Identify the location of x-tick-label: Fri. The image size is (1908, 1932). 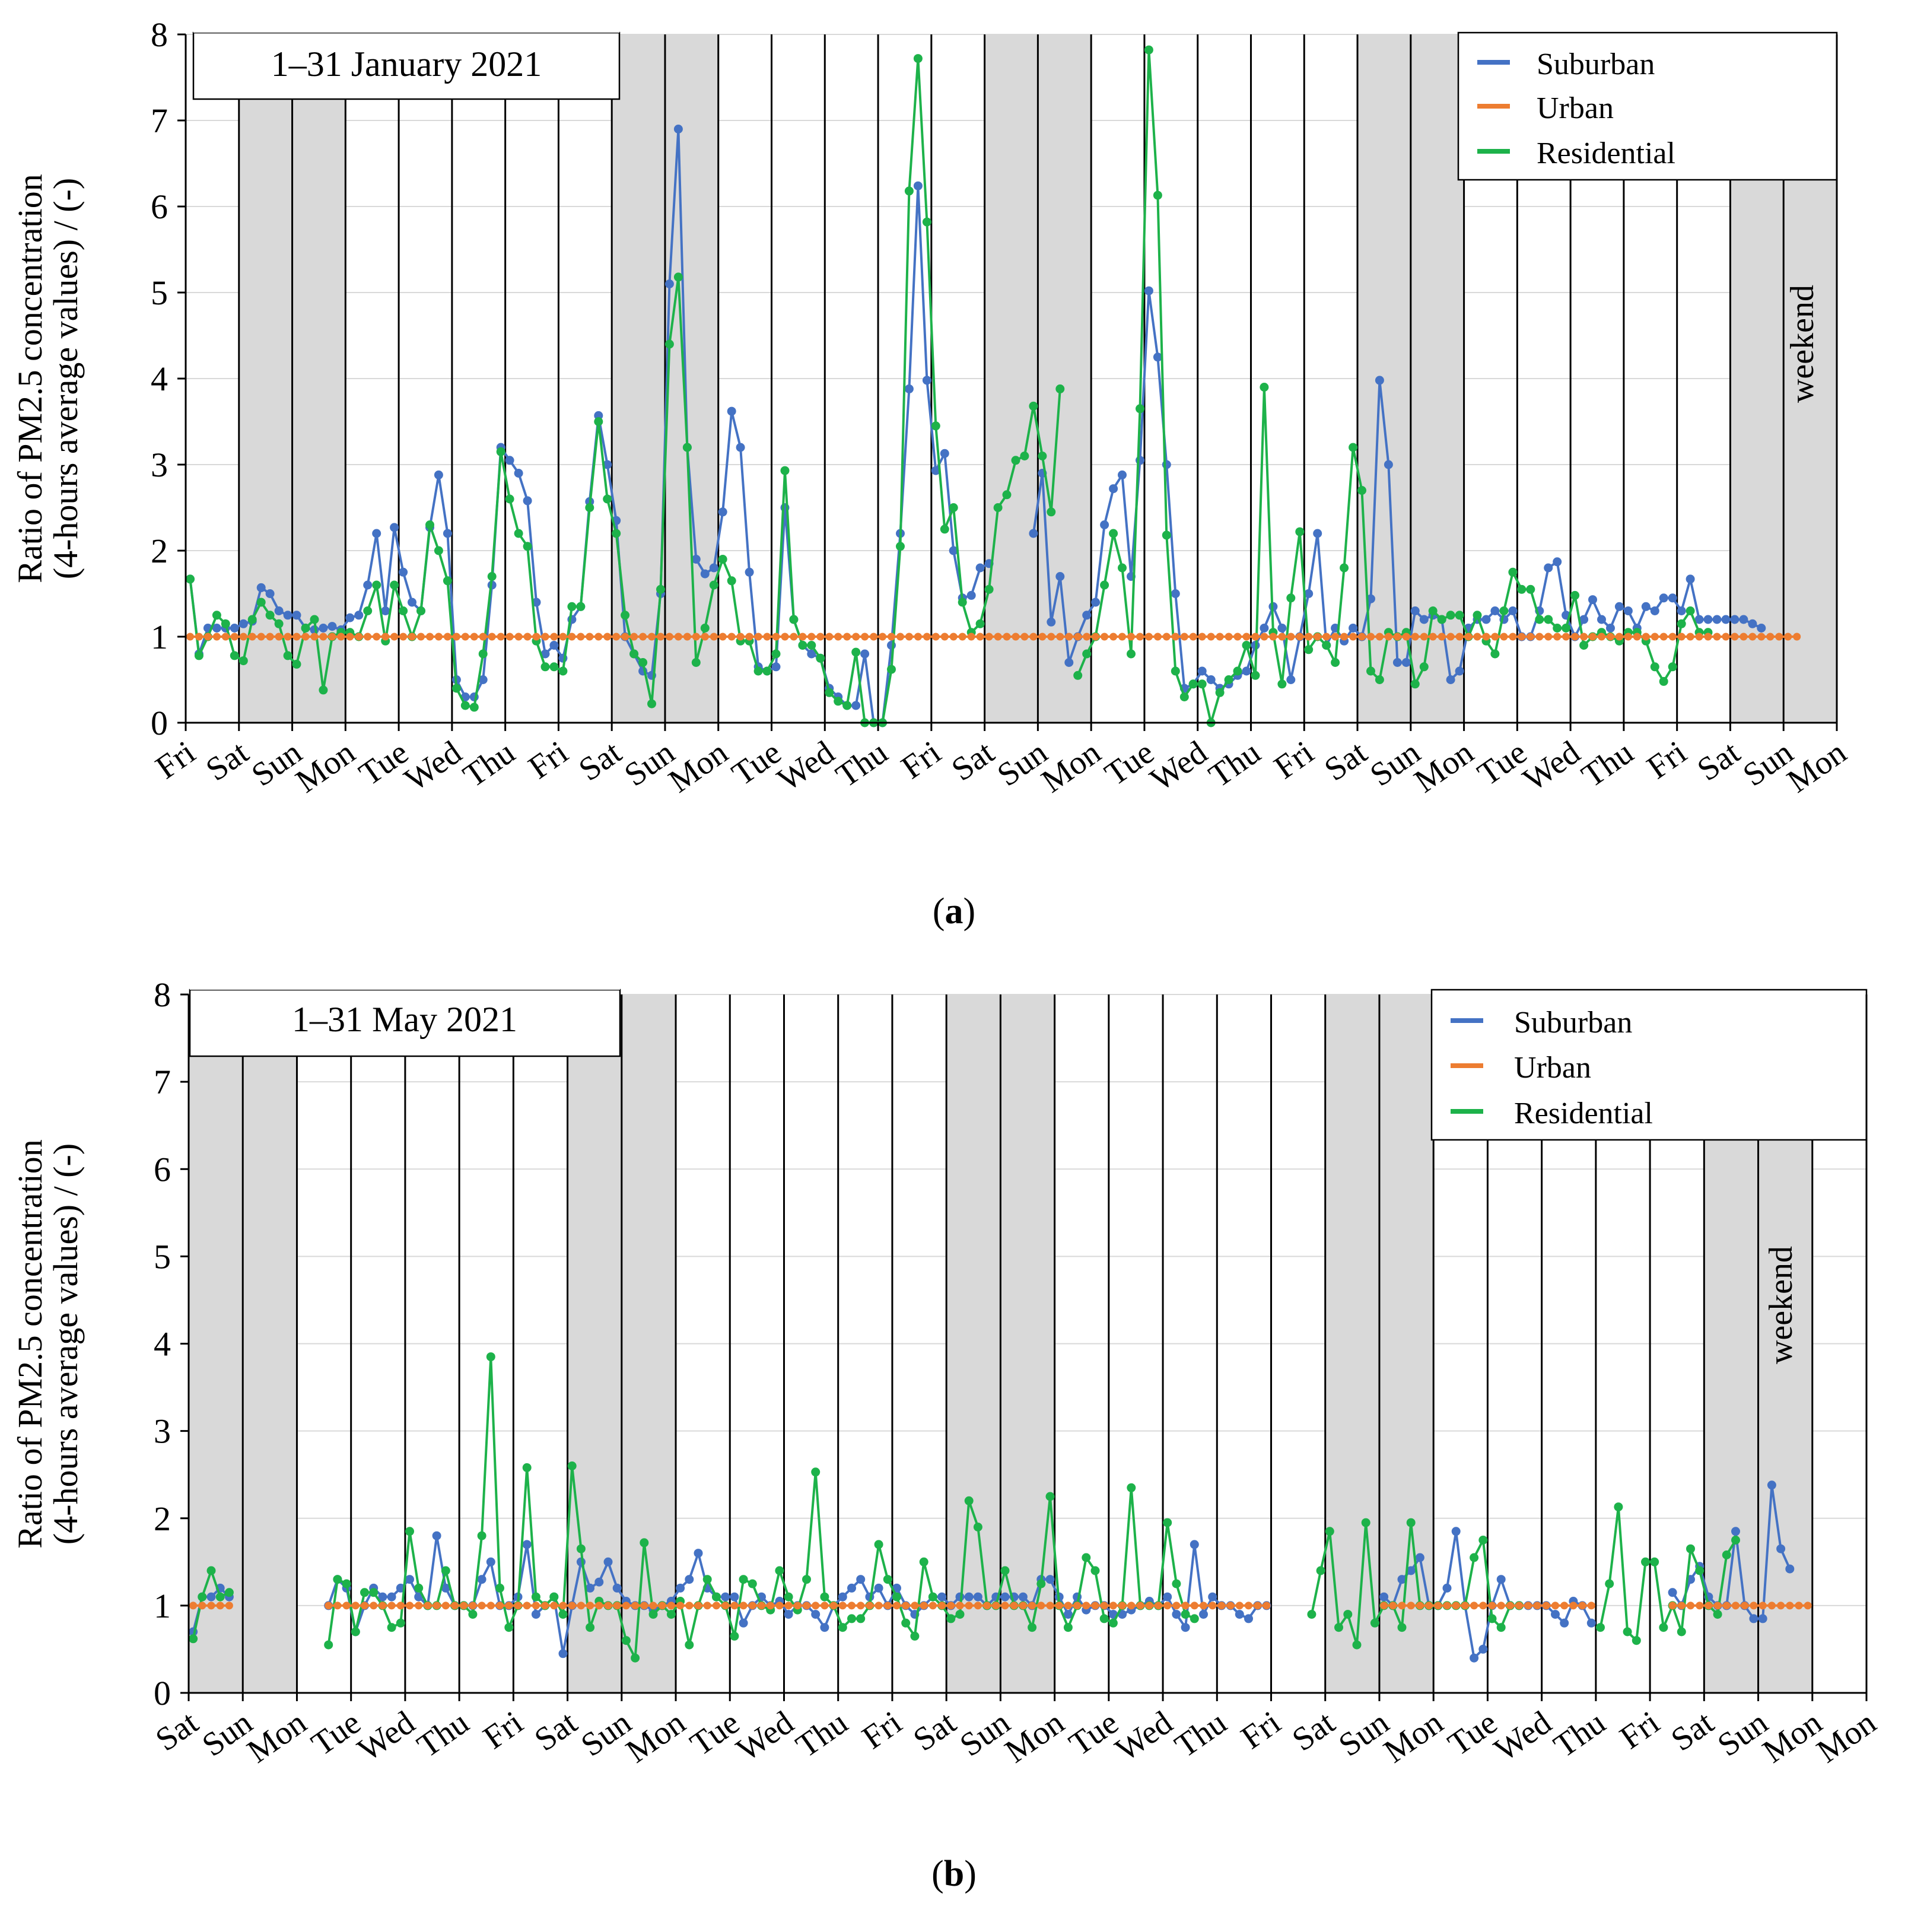
(548, 760).